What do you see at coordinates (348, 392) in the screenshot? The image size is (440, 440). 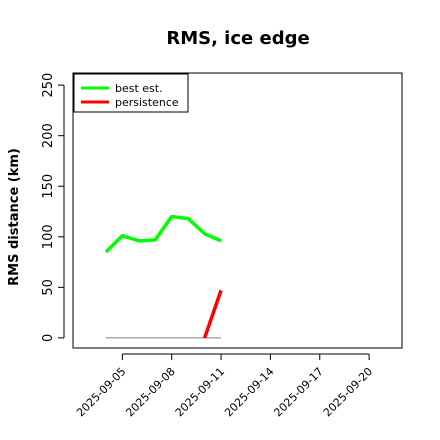 I see `x-tick-label: 2025-09-20` at bounding box center [348, 392].